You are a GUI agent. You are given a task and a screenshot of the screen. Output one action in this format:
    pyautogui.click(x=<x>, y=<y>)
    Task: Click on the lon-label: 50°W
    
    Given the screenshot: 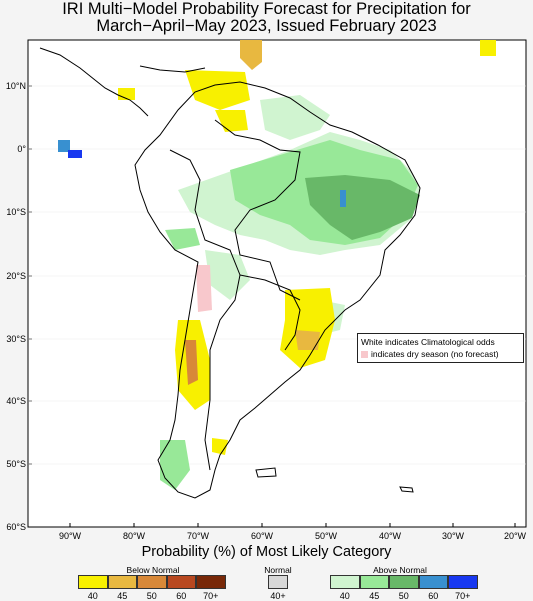 What is the action you would take?
    pyautogui.click(x=326, y=536)
    